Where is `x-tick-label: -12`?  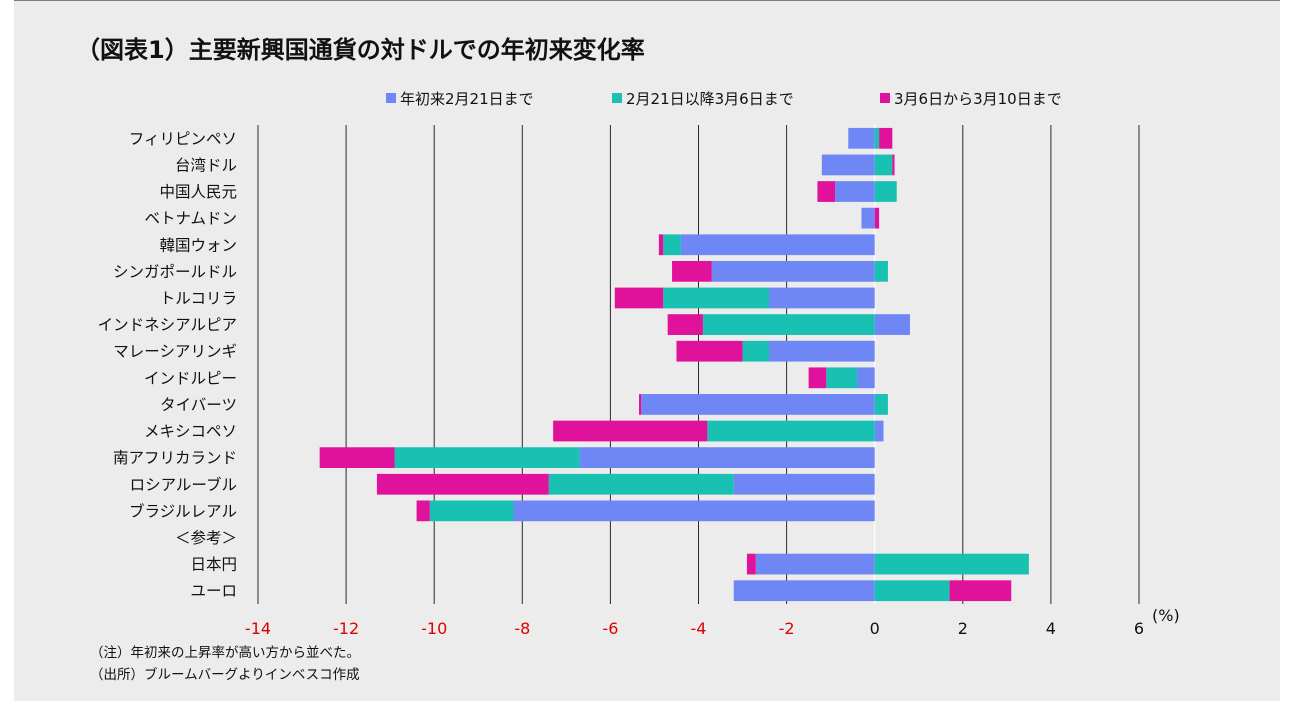 x-tick-label: -12 is located at coordinates (346, 628).